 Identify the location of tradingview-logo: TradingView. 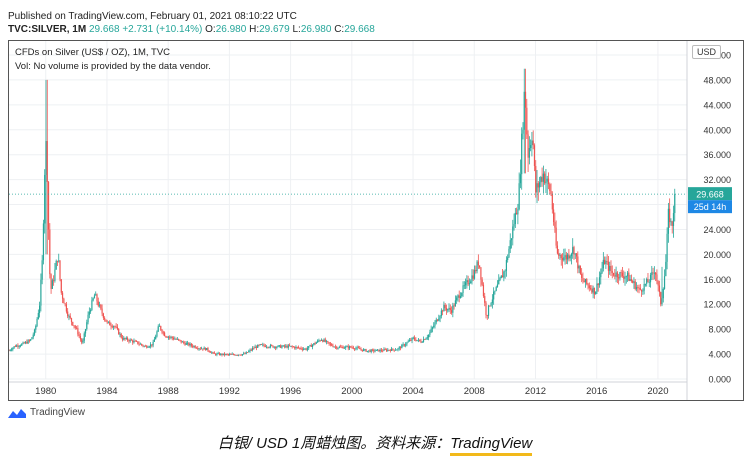
(46, 412).